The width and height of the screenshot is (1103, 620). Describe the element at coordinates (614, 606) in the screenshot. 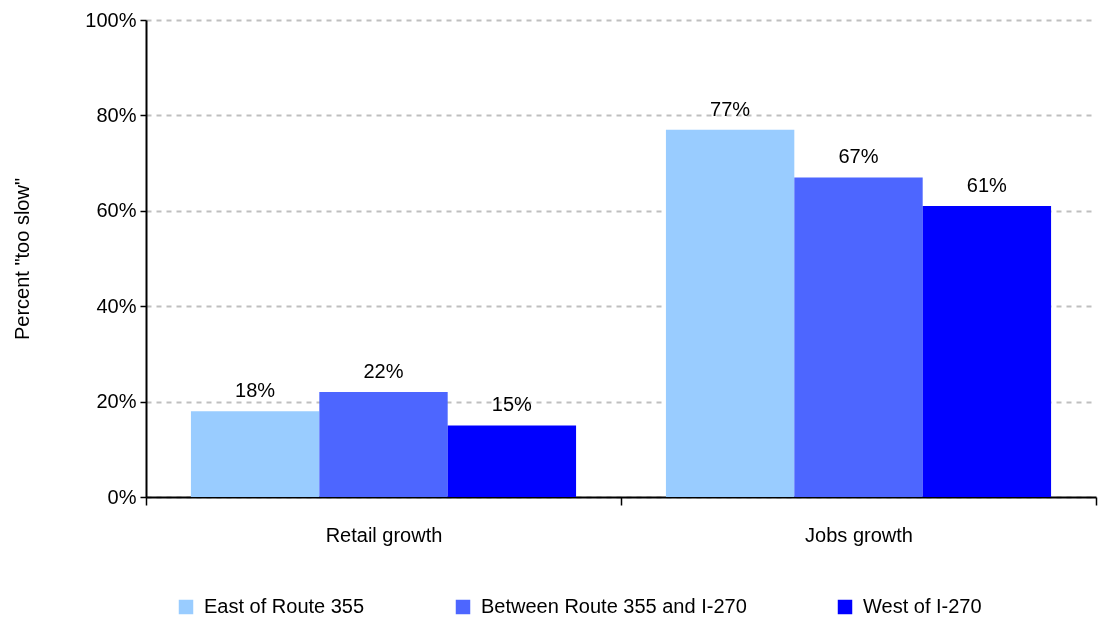

I see `legend-label: Between Route 355 and I-270` at that location.